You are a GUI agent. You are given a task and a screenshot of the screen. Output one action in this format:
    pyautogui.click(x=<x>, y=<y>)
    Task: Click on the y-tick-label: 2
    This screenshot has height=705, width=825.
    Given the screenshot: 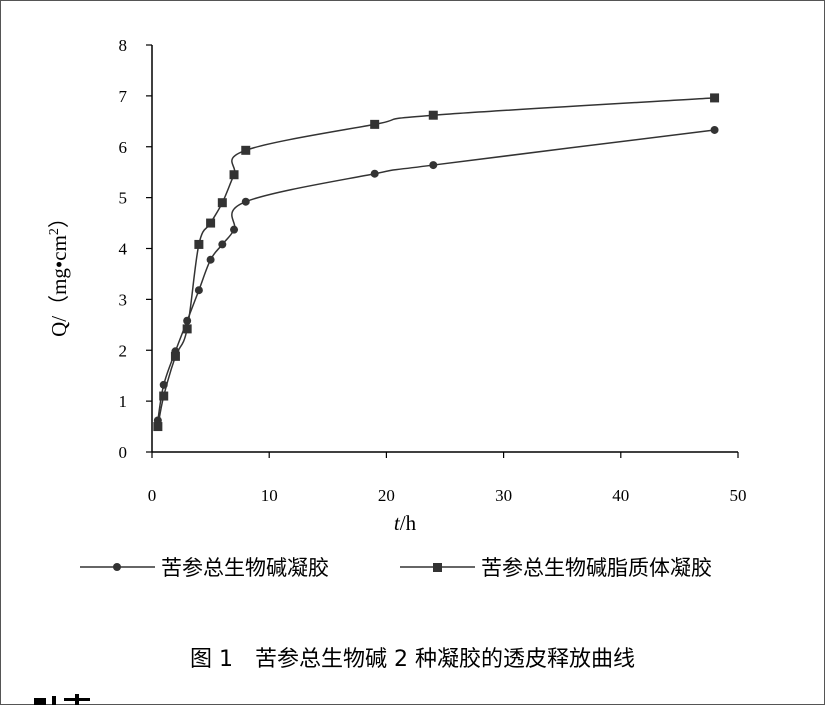 What is the action you would take?
    pyautogui.click(x=123, y=350)
    